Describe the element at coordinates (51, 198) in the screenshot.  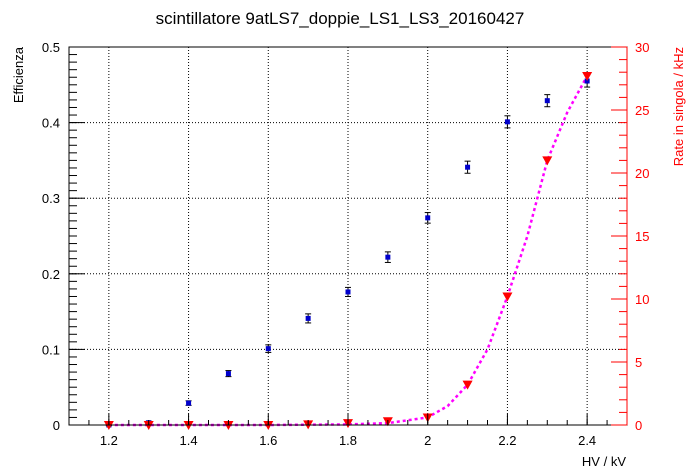
I see `y-tick-label: 0.3` at that location.